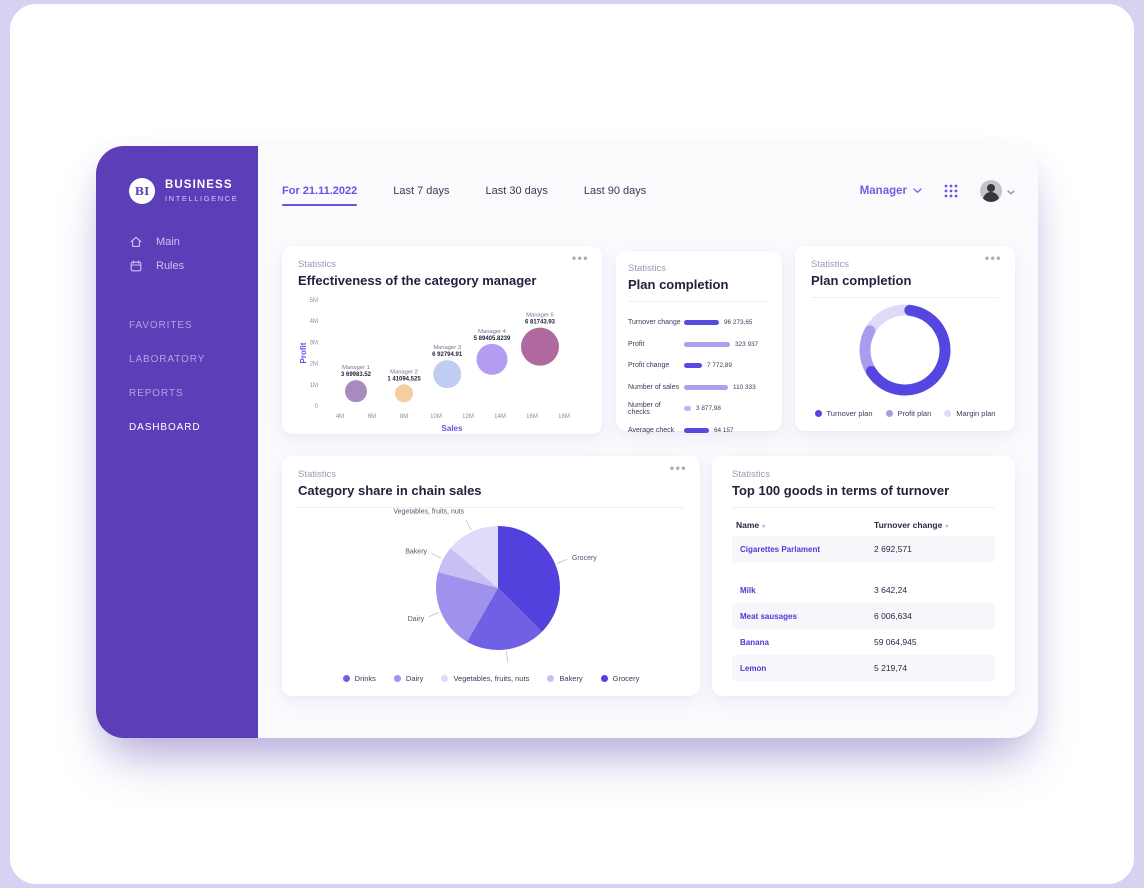  What do you see at coordinates (843, 413) in the screenshot?
I see `legend-item: Turnover plan` at bounding box center [843, 413].